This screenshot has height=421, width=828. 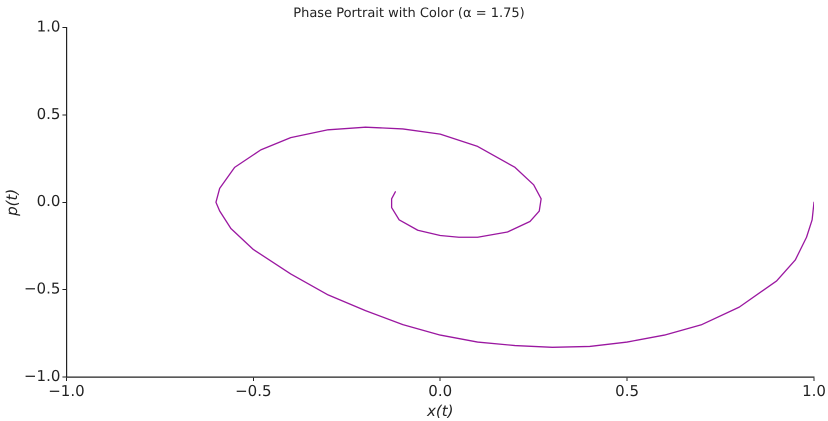 What do you see at coordinates (627, 391) in the screenshot?
I see `x-tick-label: 0.5` at bounding box center [627, 391].